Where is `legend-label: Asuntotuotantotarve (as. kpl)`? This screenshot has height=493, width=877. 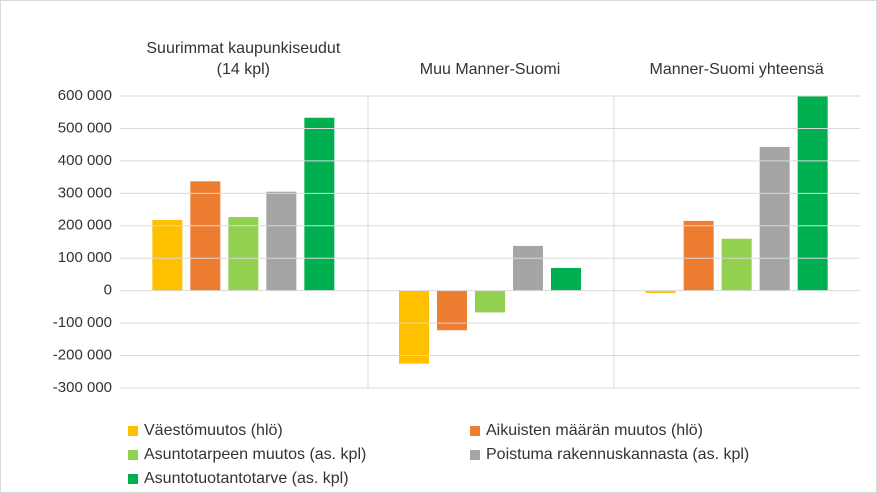 legend-label: Asuntotuotantotarve (as. kpl) is located at coordinates (246, 478).